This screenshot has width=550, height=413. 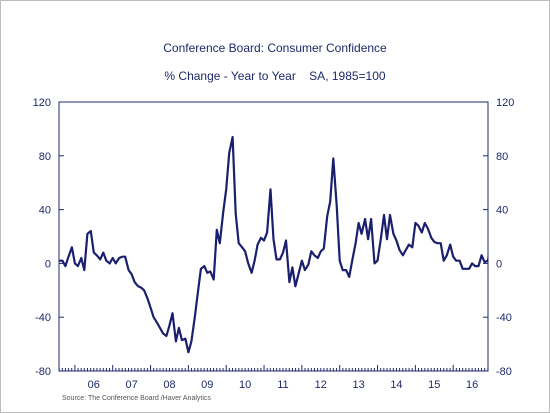 I want to click on x-tick-label: 08, so click(x=169, y=385).